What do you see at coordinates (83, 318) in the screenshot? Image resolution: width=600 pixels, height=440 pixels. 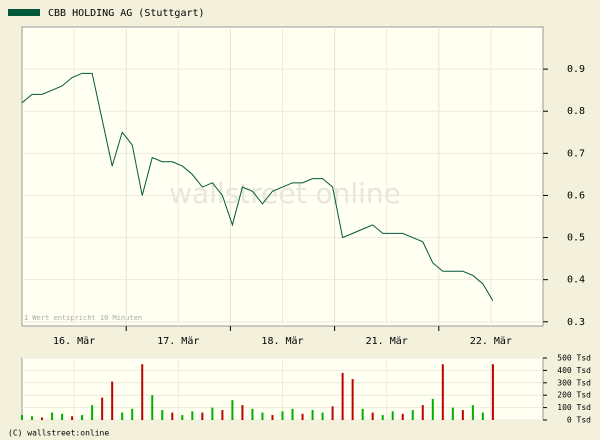 I see `annotation: 1 Wert entspricht 10 Minuten` at bounding box center [83, 318].